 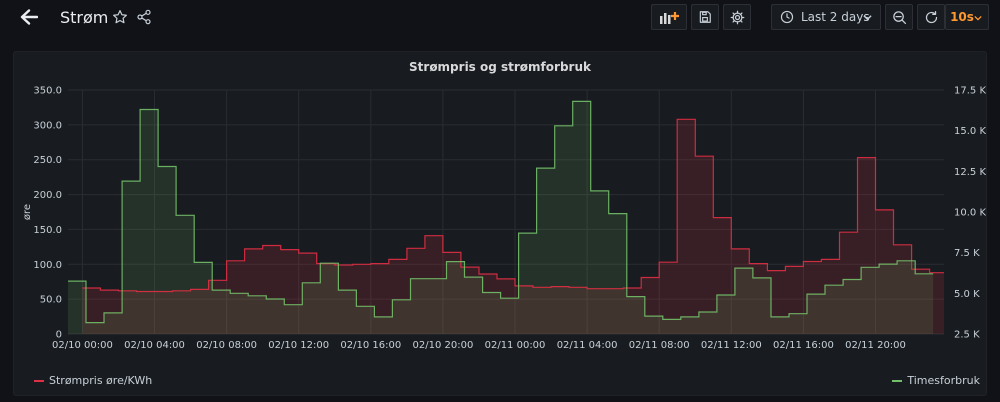 I want to click on refresh-interval-picker: 10s, so click(x=967, y=17).